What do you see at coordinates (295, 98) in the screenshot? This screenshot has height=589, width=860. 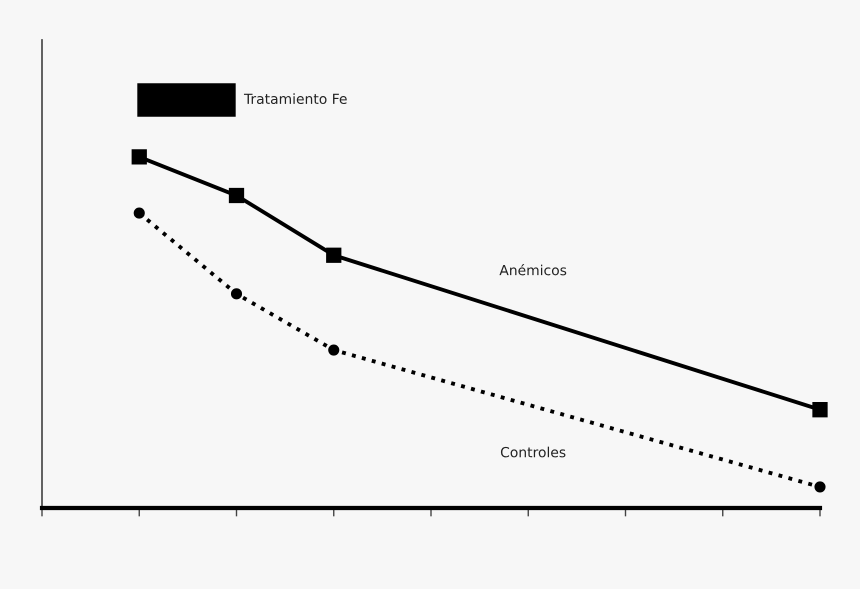 I see `text: Tratamiento Fe` at bounding box center [295, 98].